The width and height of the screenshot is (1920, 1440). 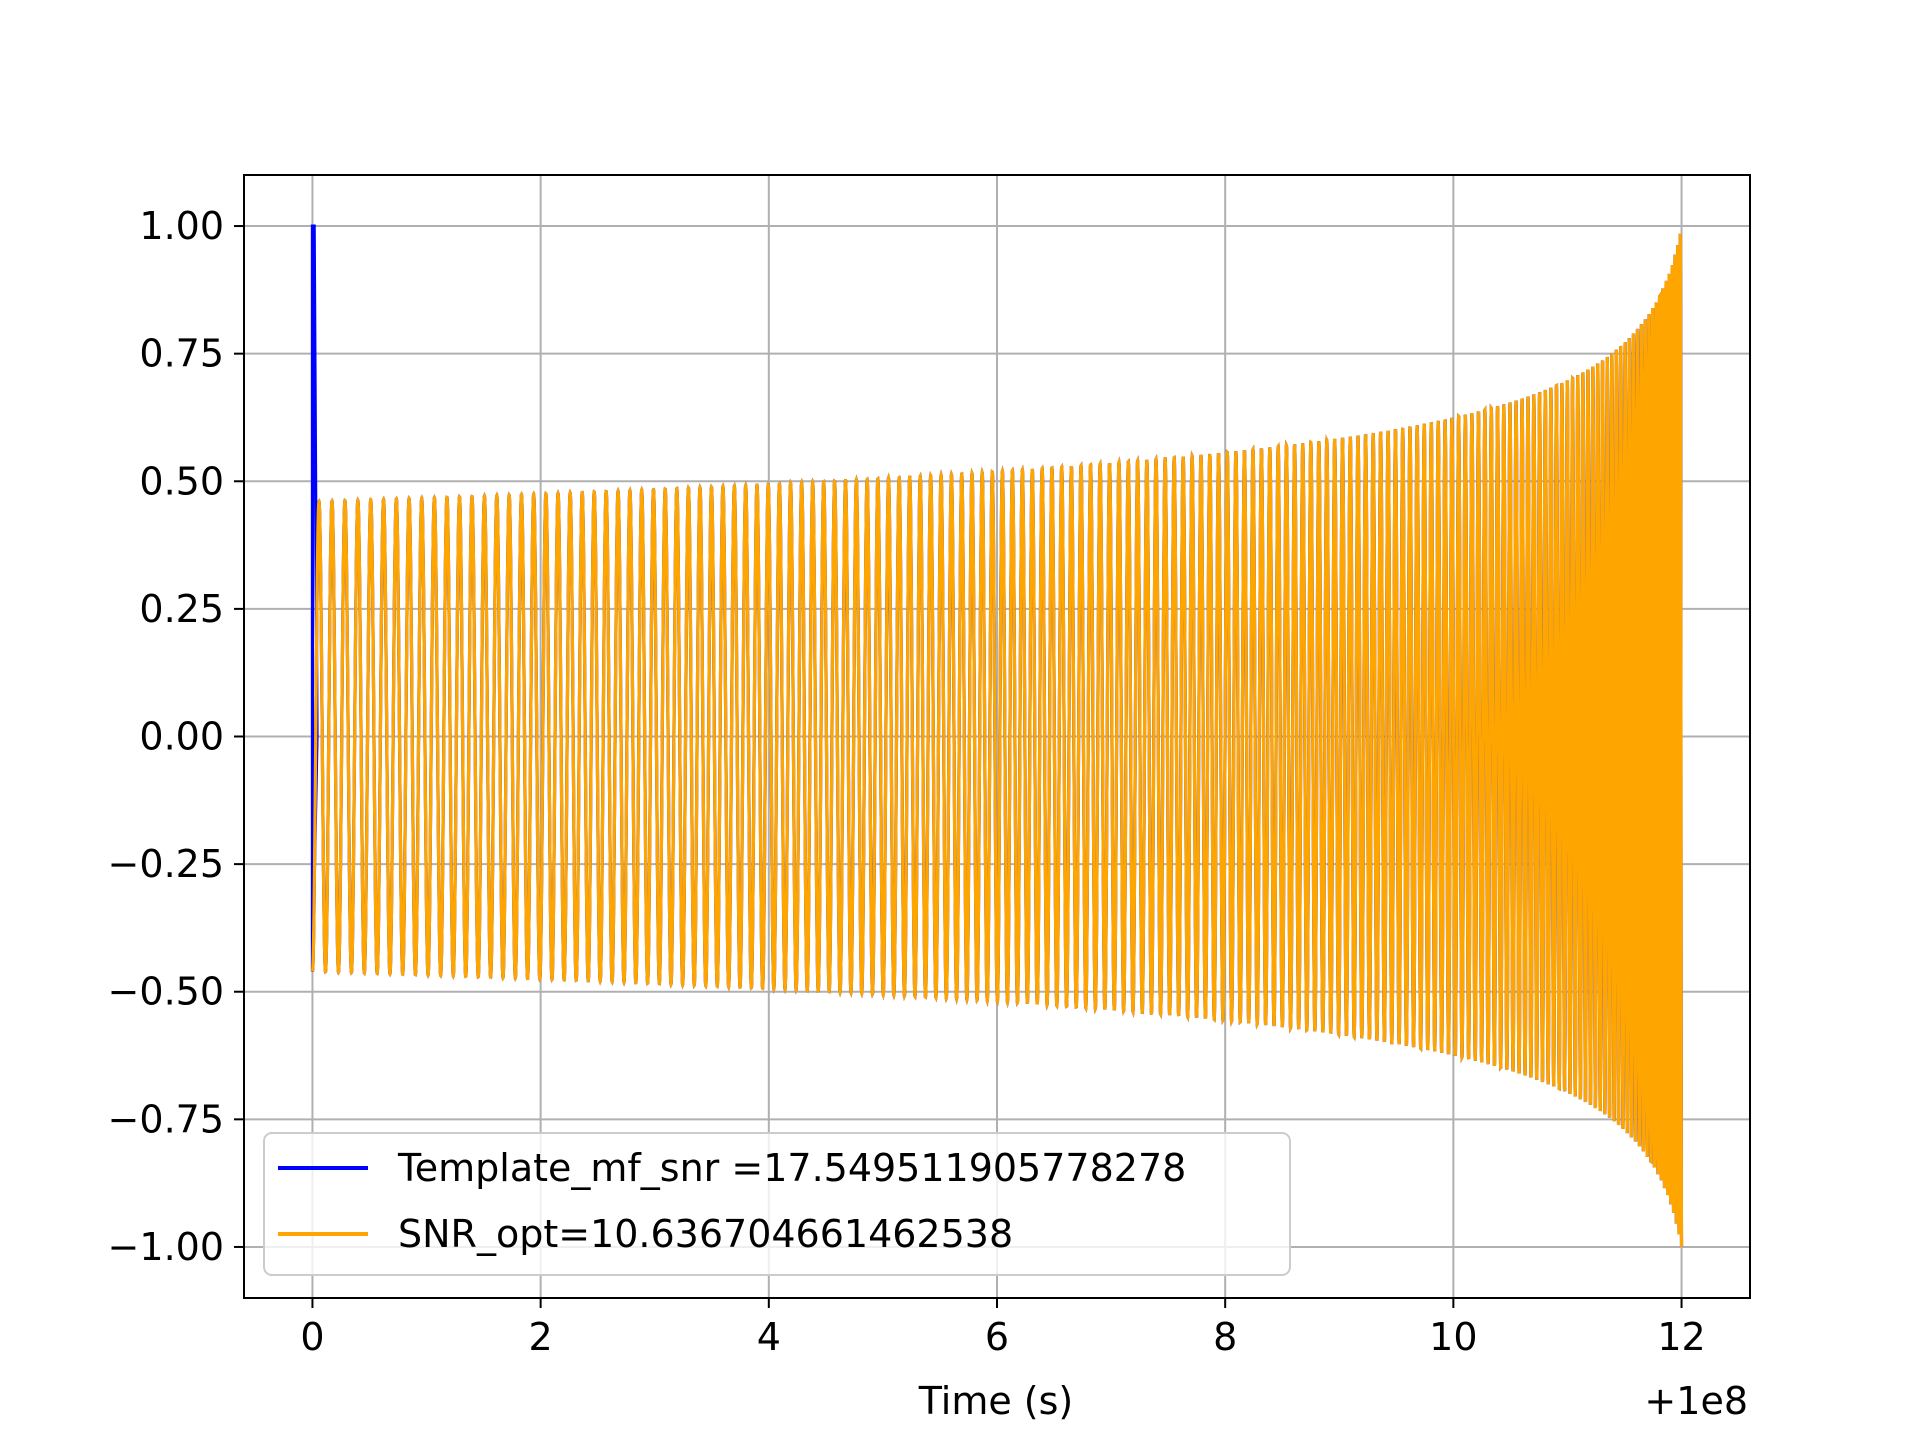 What do you see at coordinates (1225, 1337) in the screenshot?
I see `x-tick-label: 8` at bounding box center [1225, 1337].